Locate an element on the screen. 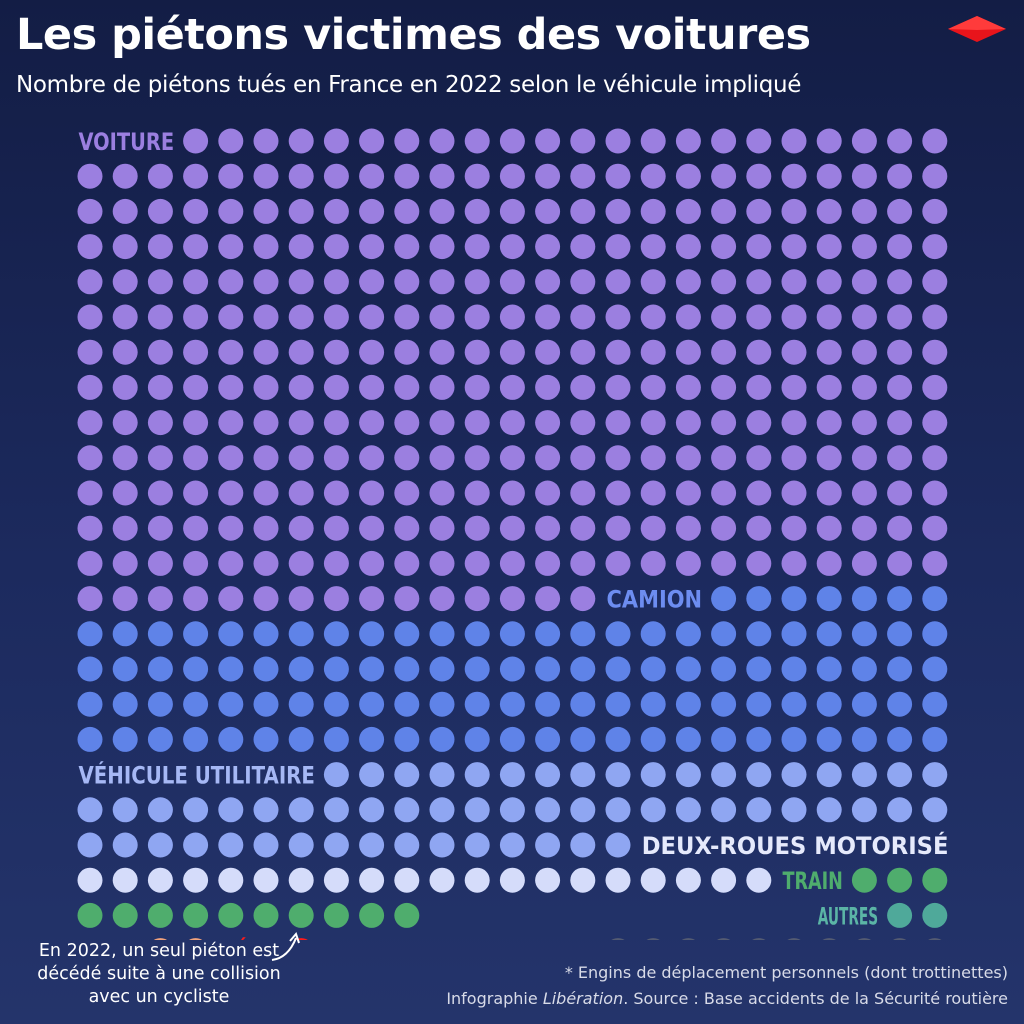 The image size is (1024, 1024). label-velo: VÉLO is located at coordinates (249, 938).